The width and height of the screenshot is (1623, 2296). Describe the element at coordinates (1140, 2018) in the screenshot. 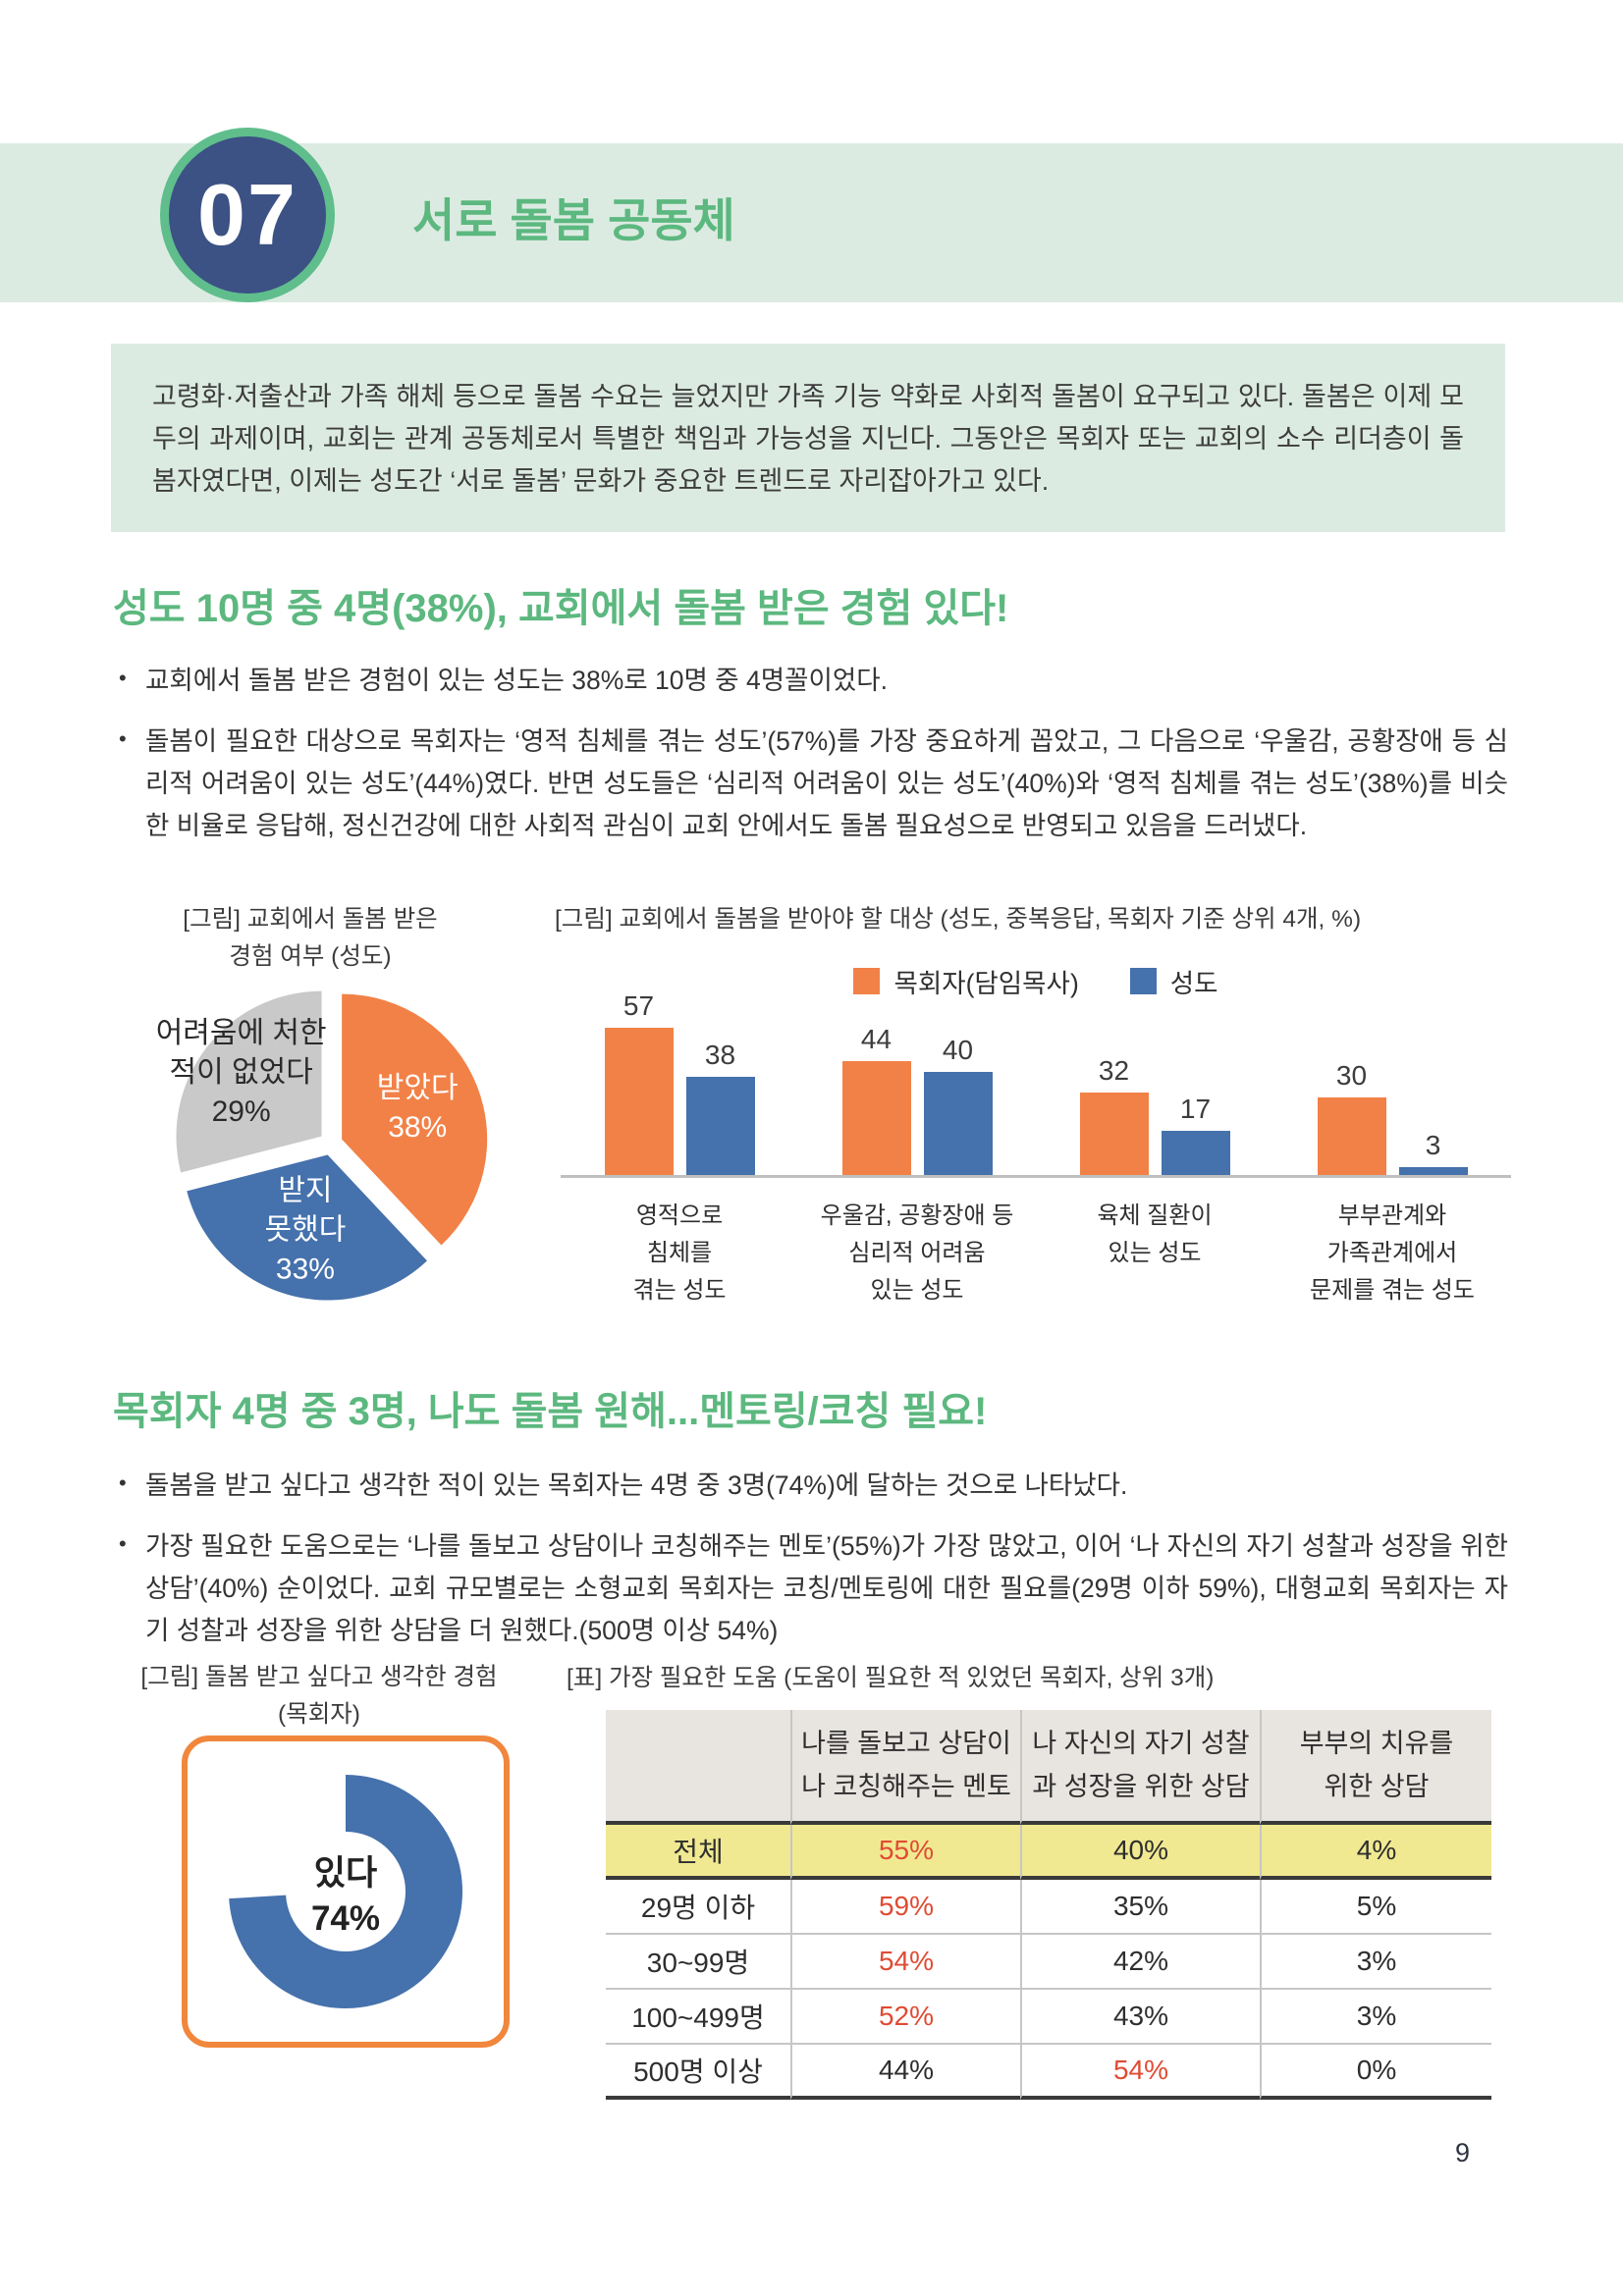

I see `table-value-cell: 43%` at that location.